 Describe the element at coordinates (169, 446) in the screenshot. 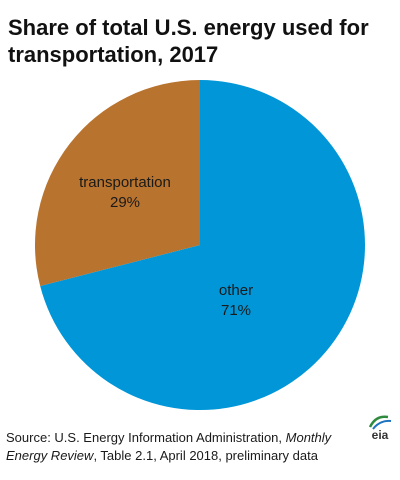

I see `source-publication: Monthly Energy Review` at that location.